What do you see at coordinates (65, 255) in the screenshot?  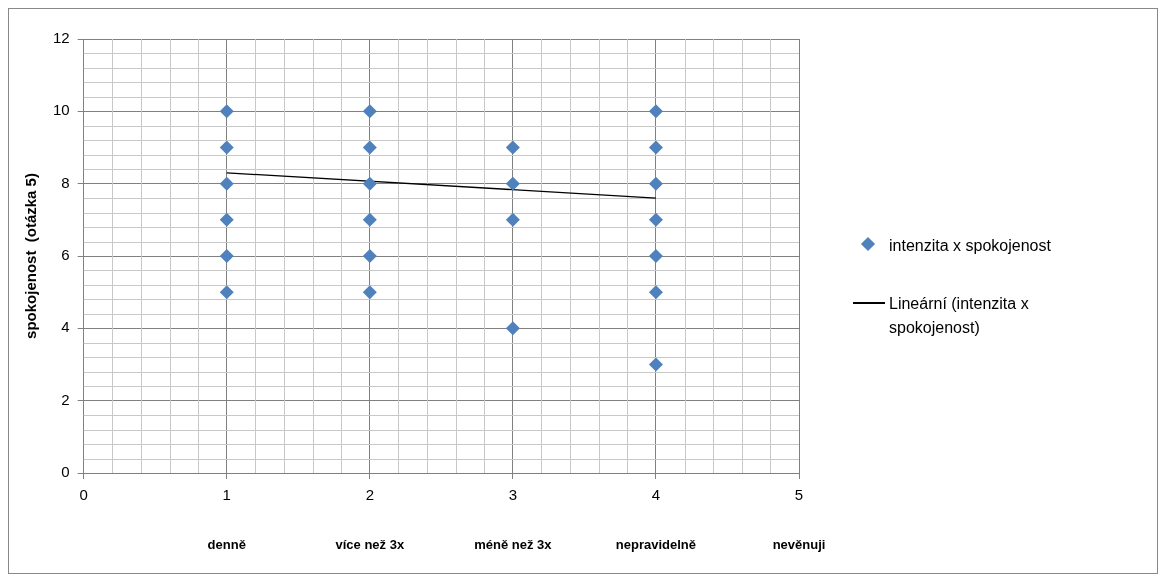 I see `y-tick-label: 6` at bounding box center [65, 255].